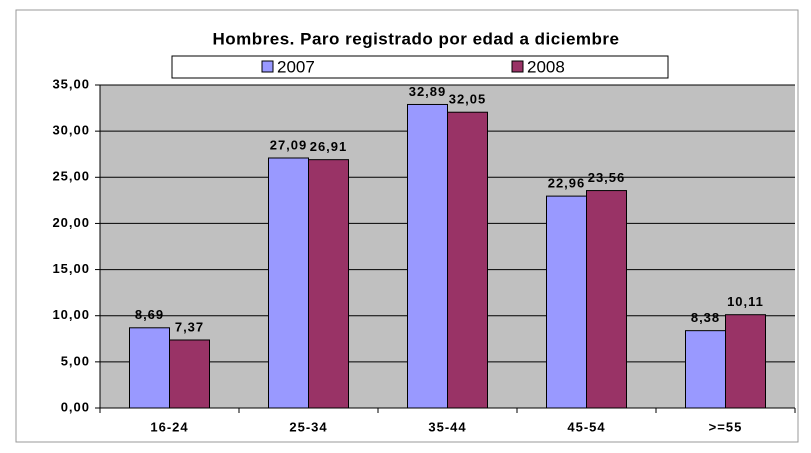 This screenshot has height=453, width=811. I want to click on y-tick-label: 35,00, so click(71, 83).